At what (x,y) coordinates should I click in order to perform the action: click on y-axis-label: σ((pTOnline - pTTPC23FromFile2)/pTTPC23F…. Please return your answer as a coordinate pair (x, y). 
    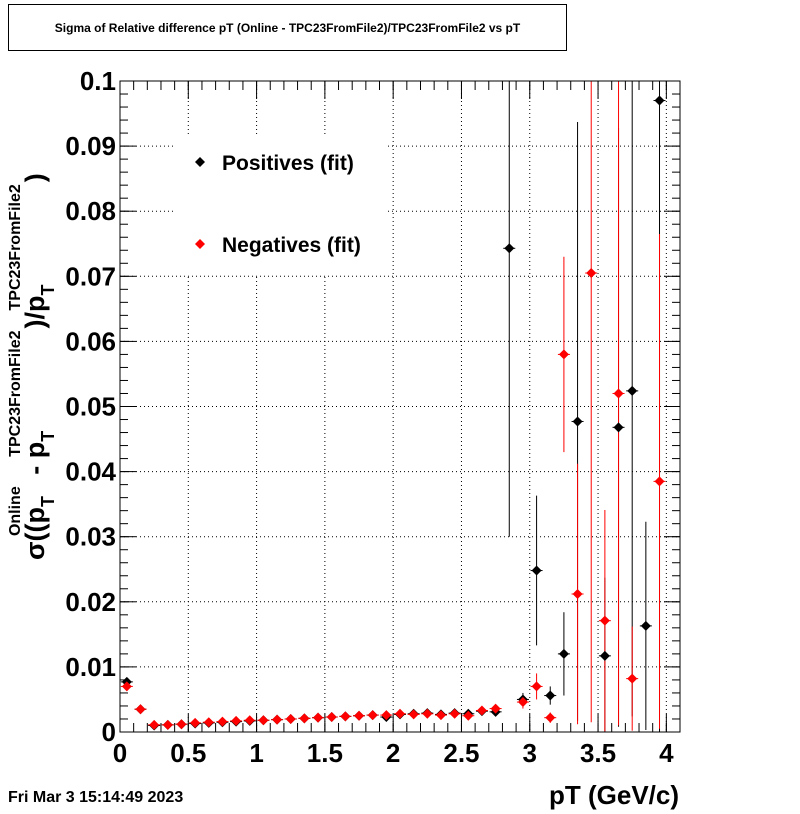
    Looking at the image, I should click on (32, 366).